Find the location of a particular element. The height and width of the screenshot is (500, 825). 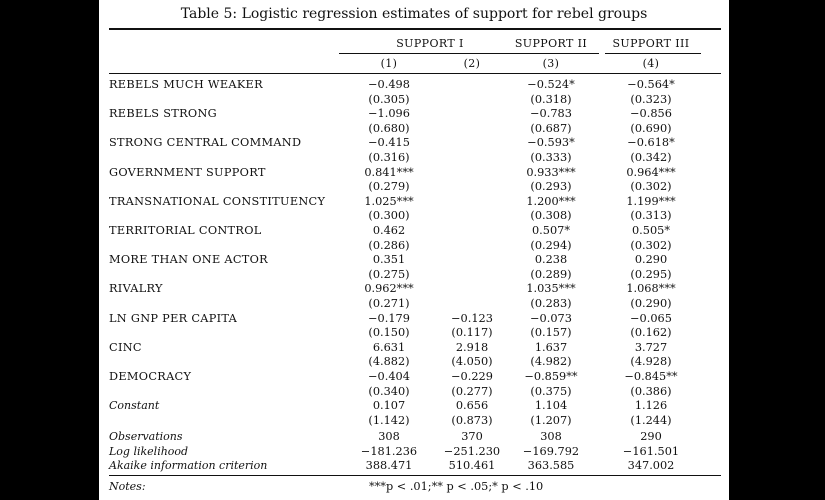

stat-value: 347.002 is located at coordinates (651, 466).